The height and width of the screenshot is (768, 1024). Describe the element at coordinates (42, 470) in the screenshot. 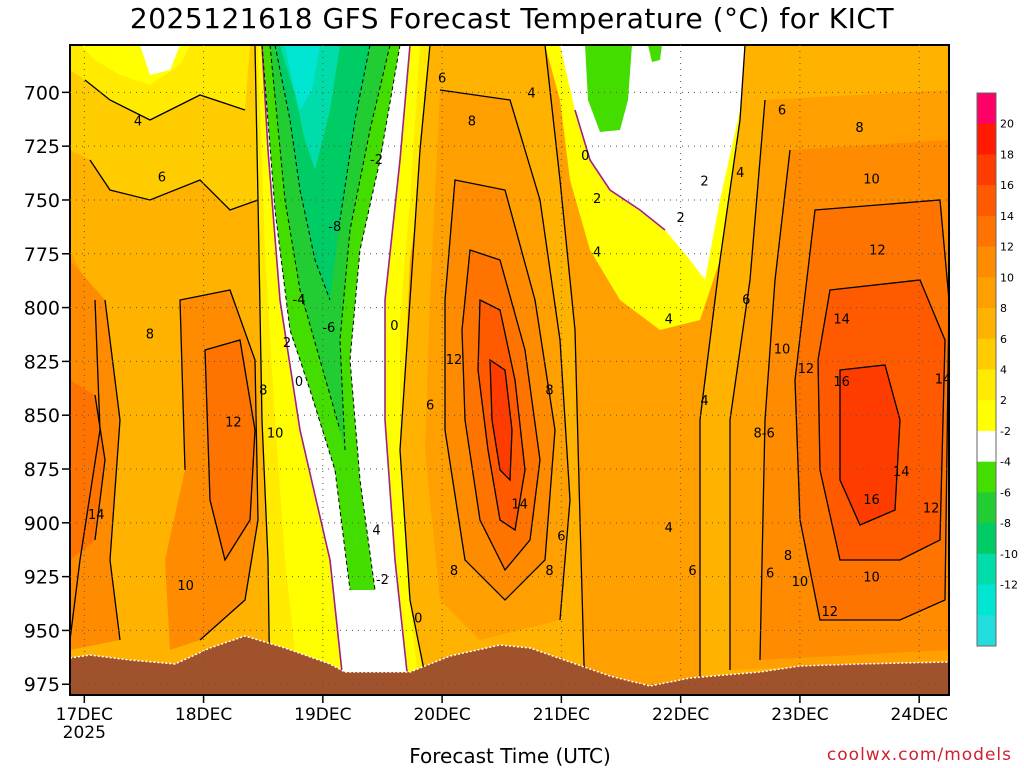

I see `y-tick-label-875: 875` at that location.